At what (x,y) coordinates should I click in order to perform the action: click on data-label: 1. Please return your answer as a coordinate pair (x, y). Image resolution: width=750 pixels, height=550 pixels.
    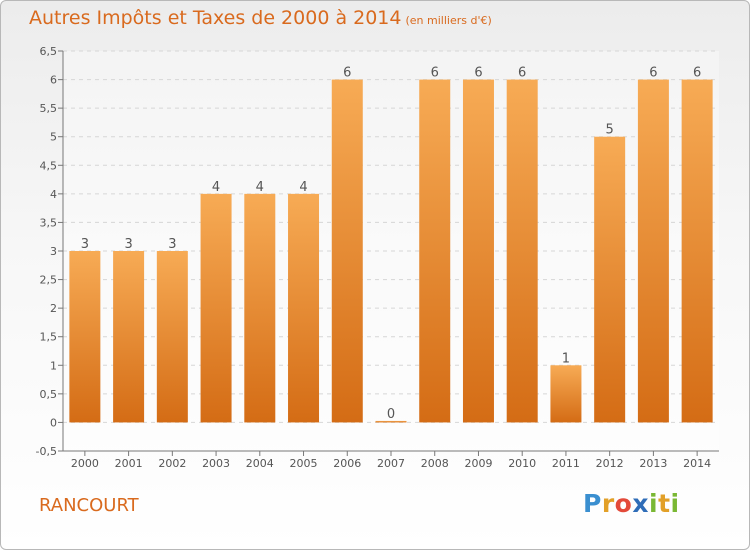
    Looking at the image, I should click on (566, 358).